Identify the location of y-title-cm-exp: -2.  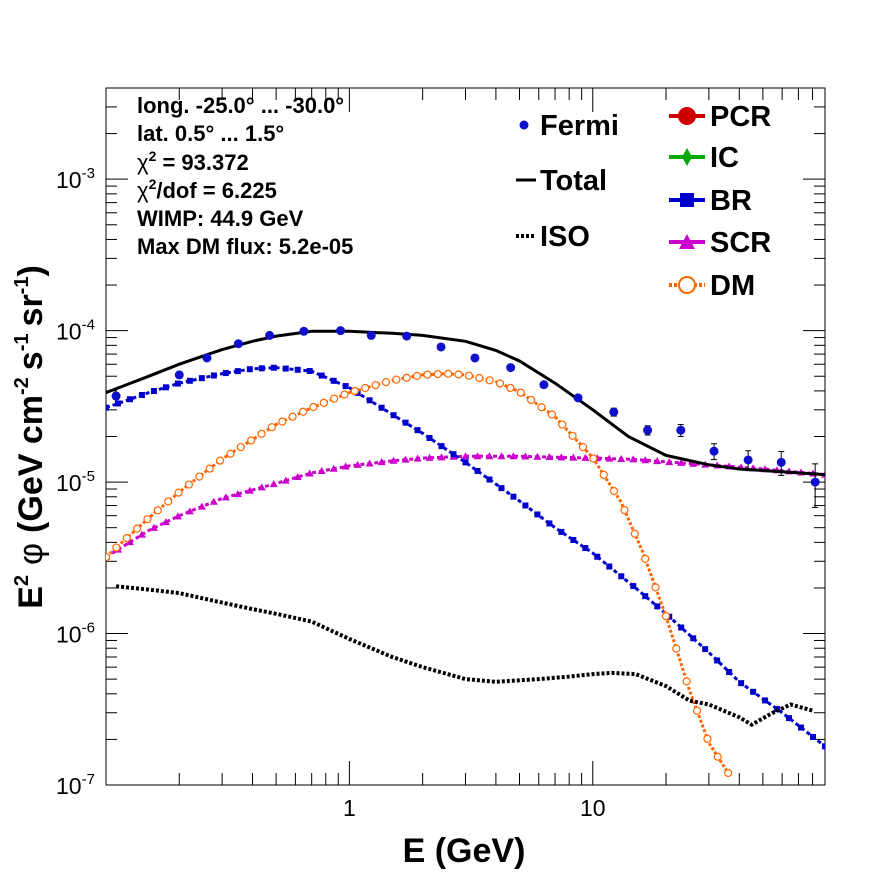
(22, 386).